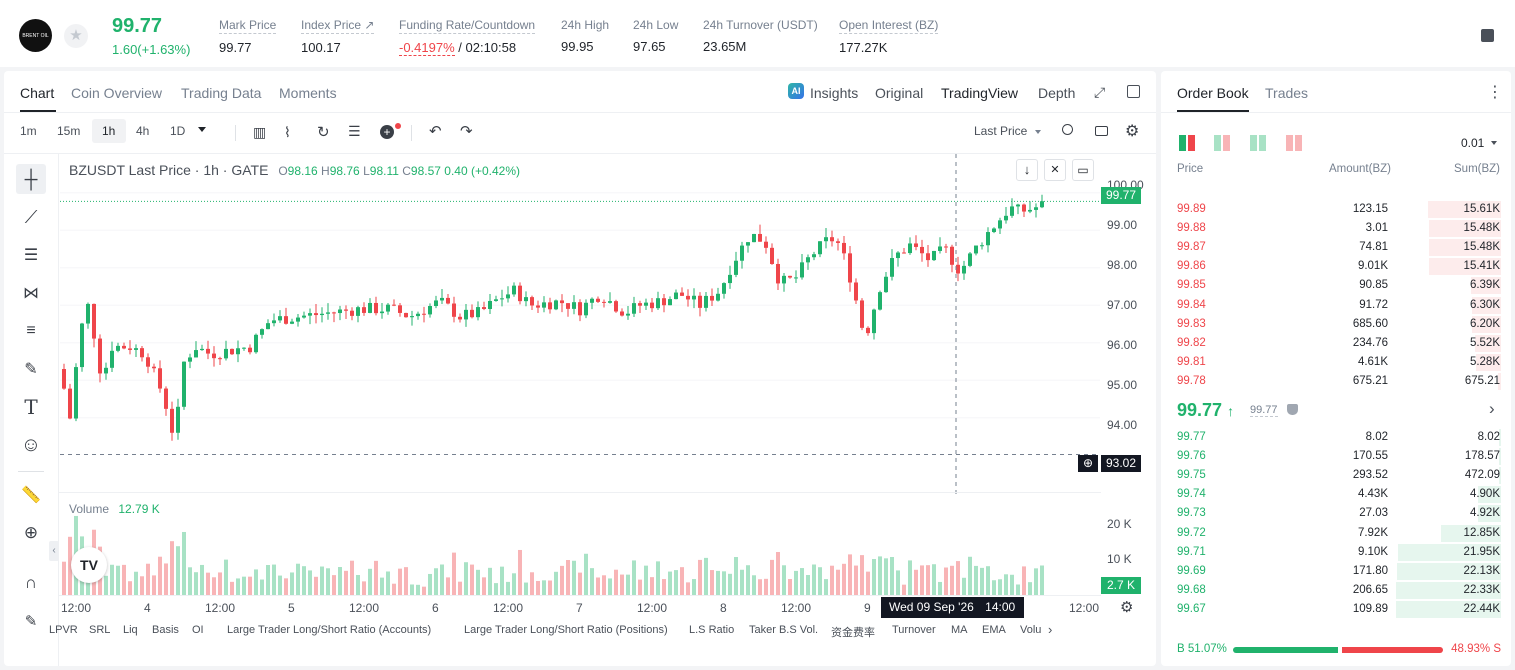 This screenshot has width=1515, height=670. Describe the element at coordinates (354, 131) in the screenshot. I see `templates-icon: ☰` at that location.